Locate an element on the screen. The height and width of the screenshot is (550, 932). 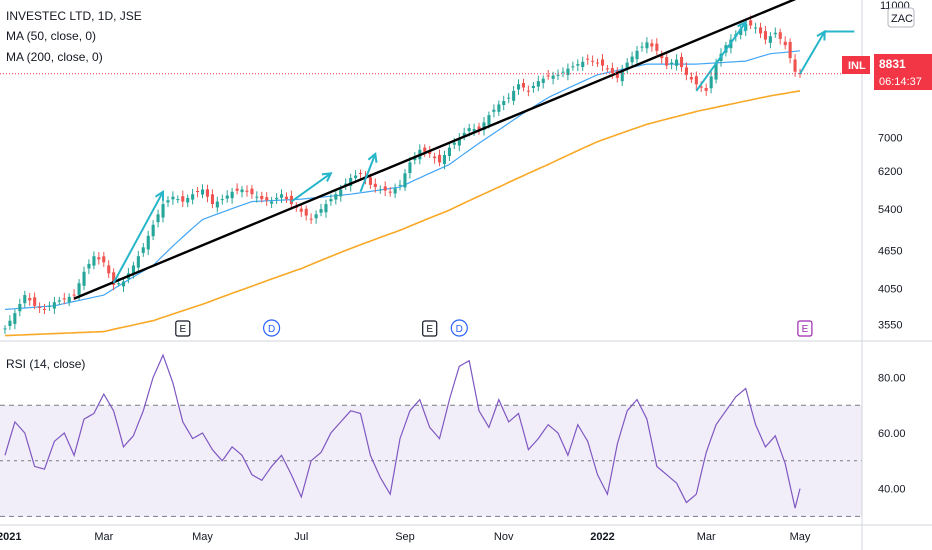
arrow-head is located at coordinates (372, 157).